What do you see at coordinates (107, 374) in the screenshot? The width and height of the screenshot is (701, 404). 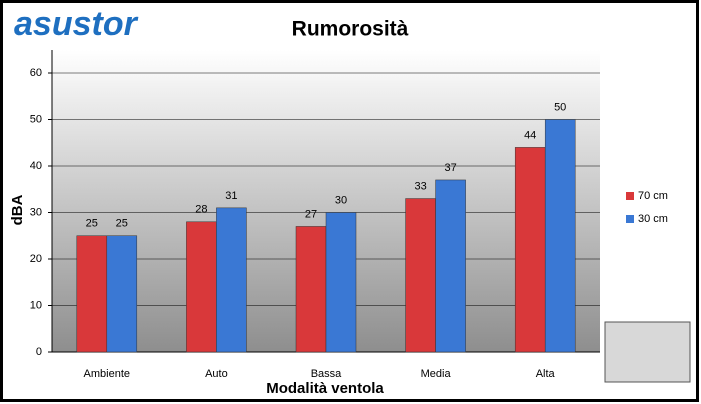 I see `x-tick-label: Ambiente` at bounding box center [107, 374].